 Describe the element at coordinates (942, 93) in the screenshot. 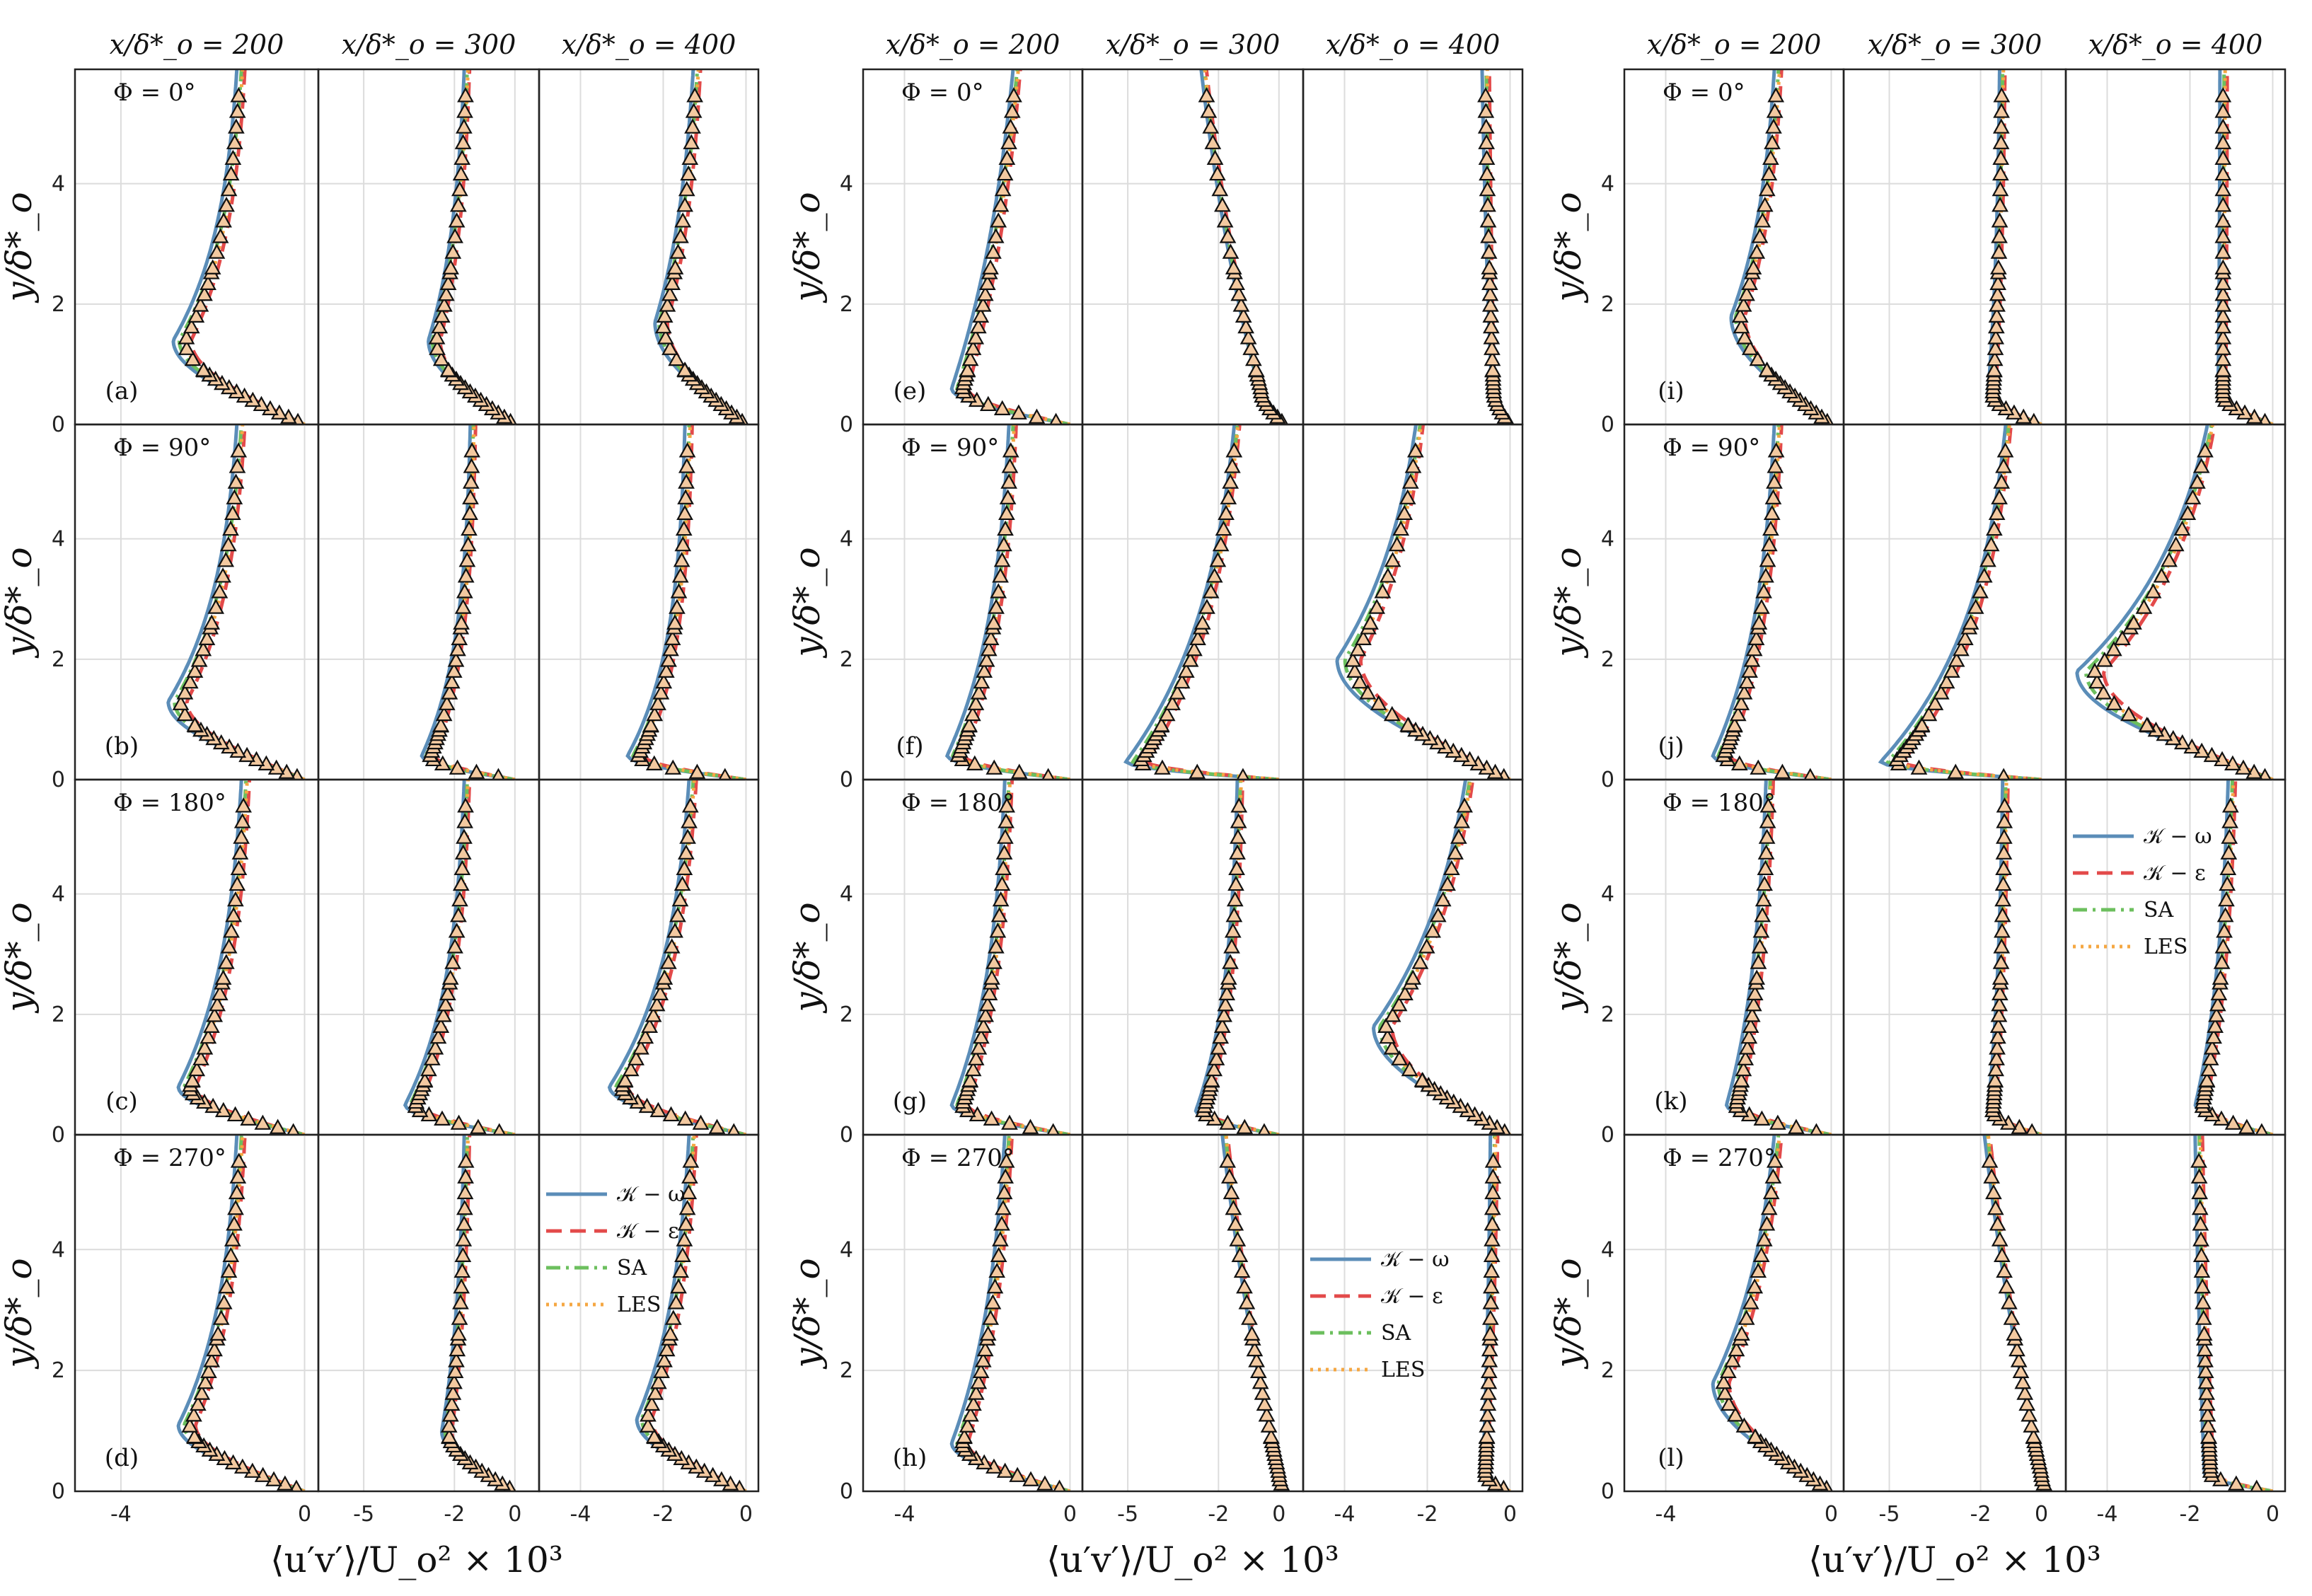

I see `row-label: Φ = 0°` at that location.